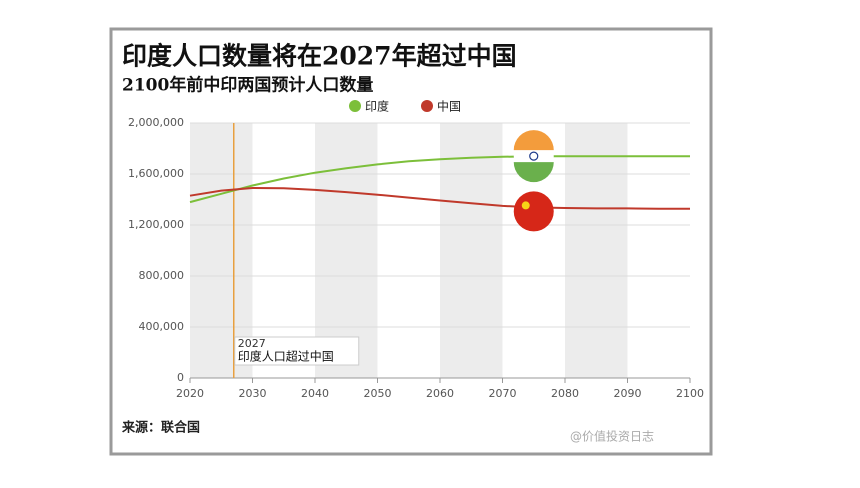  Describe the element at coordinates (405, 106) in the screenshot. I see `legend: 印度 中国` at that location.